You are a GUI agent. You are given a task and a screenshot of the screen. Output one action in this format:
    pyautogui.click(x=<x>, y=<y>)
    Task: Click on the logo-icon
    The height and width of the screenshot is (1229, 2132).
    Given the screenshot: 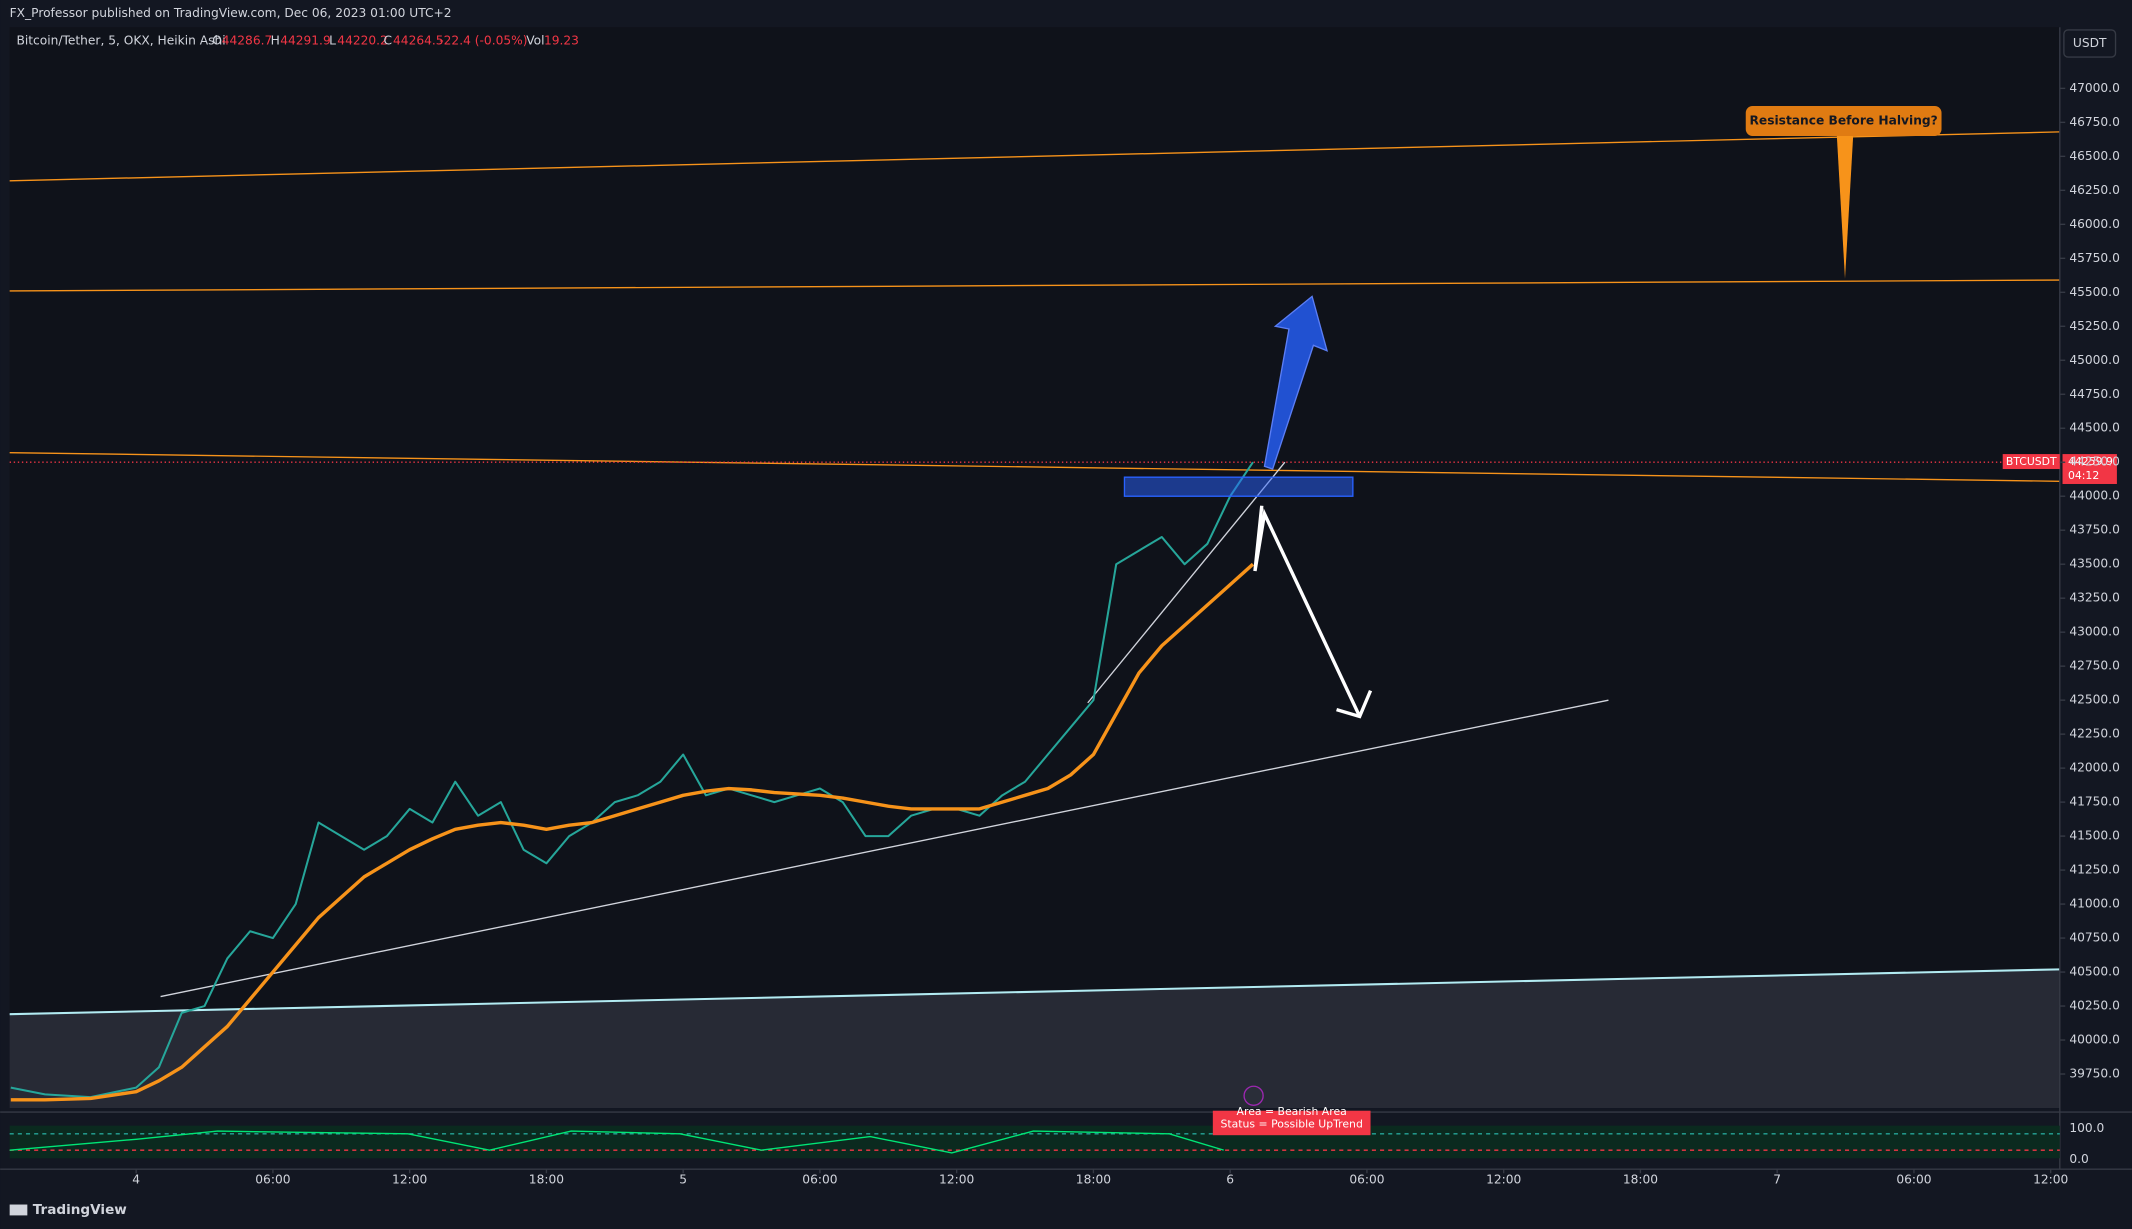 What is the action you would take?
    pyautogui.click(x=18, y=1210)
    